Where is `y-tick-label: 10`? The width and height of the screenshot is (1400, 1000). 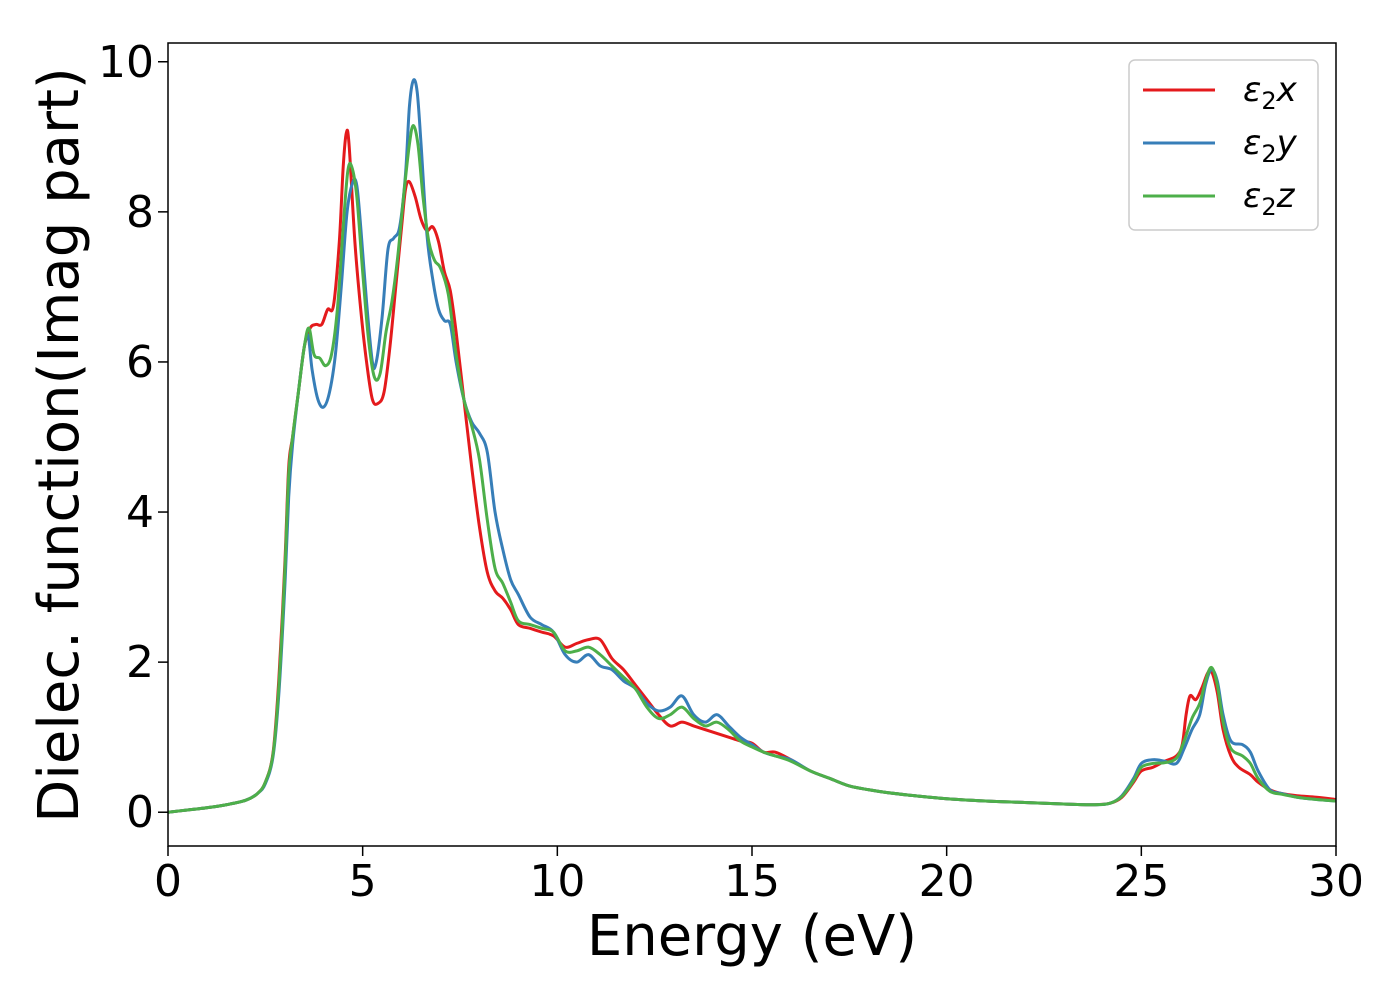 y-tick-label: 10 is located at coordinates (126, 62).